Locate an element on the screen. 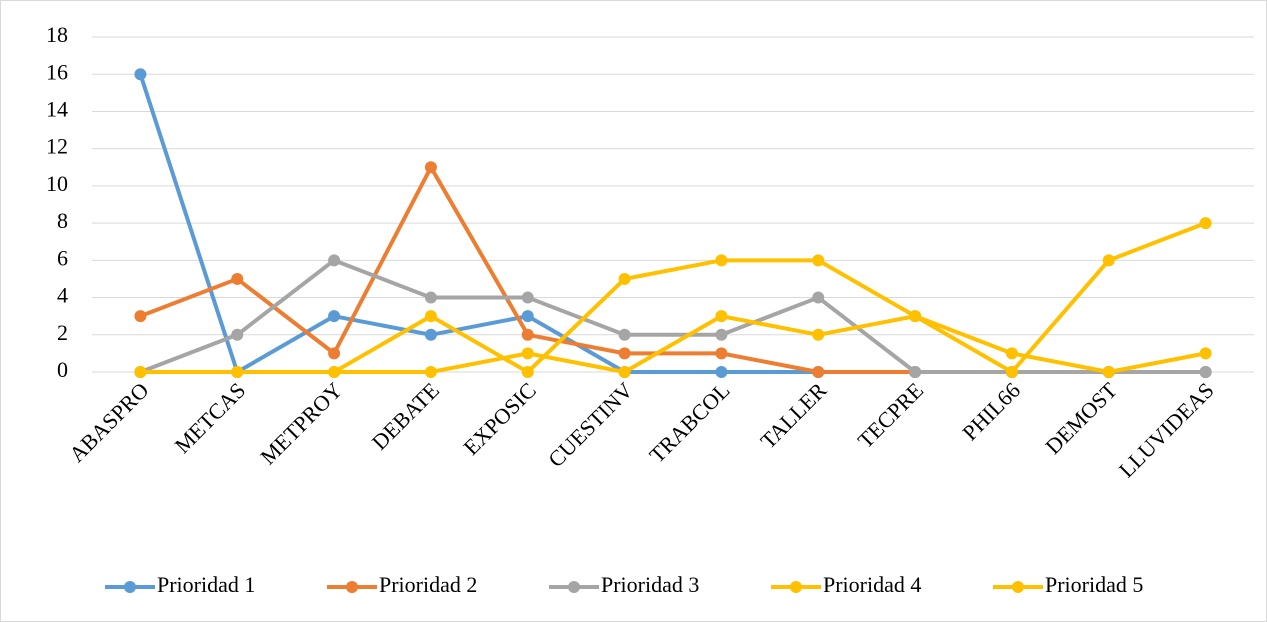  legend-label: Prioridad 2 is located at coordinates (428, 584).